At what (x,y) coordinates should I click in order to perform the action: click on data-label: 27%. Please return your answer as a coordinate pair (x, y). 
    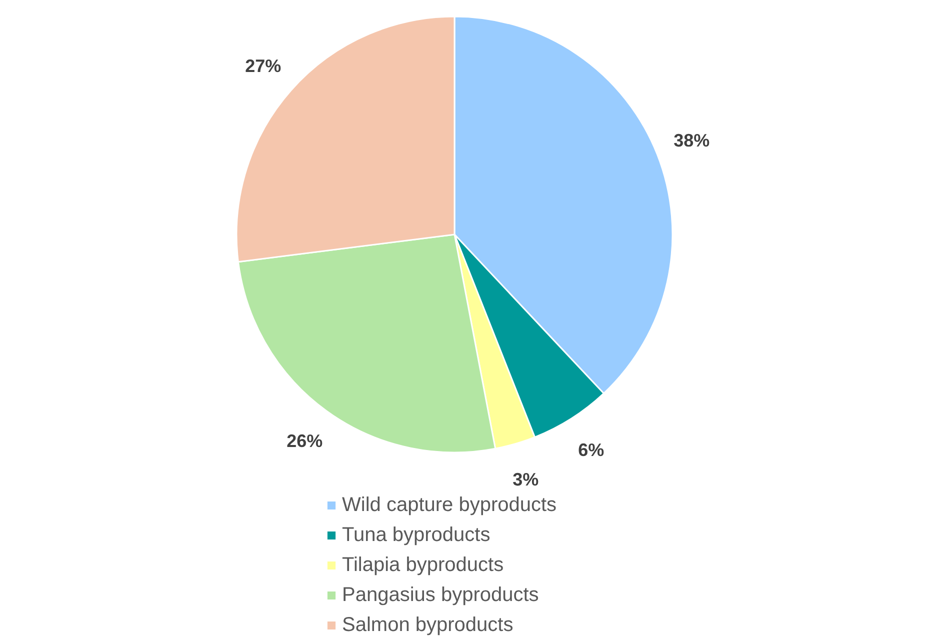
    Looking at the image, I should click on (263, 66).